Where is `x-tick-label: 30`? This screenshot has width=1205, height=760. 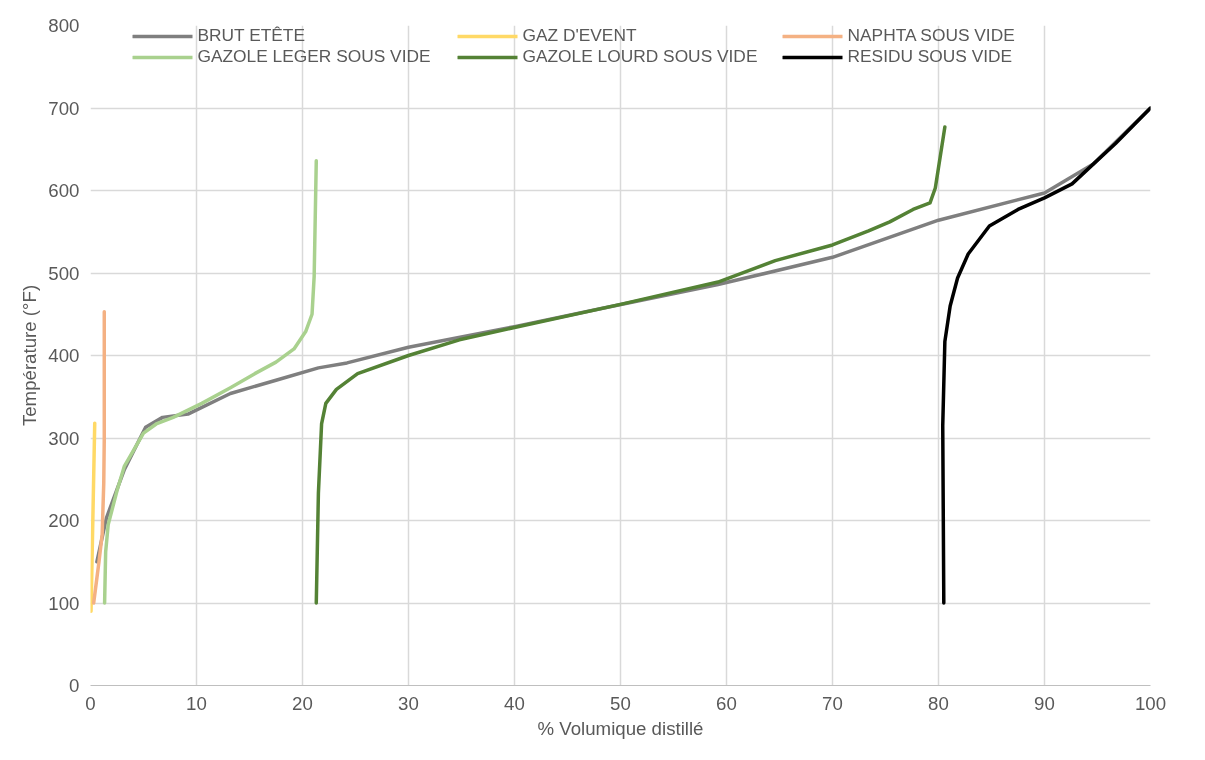 x-tick-label: 30 is located at coordinates (408, 703).